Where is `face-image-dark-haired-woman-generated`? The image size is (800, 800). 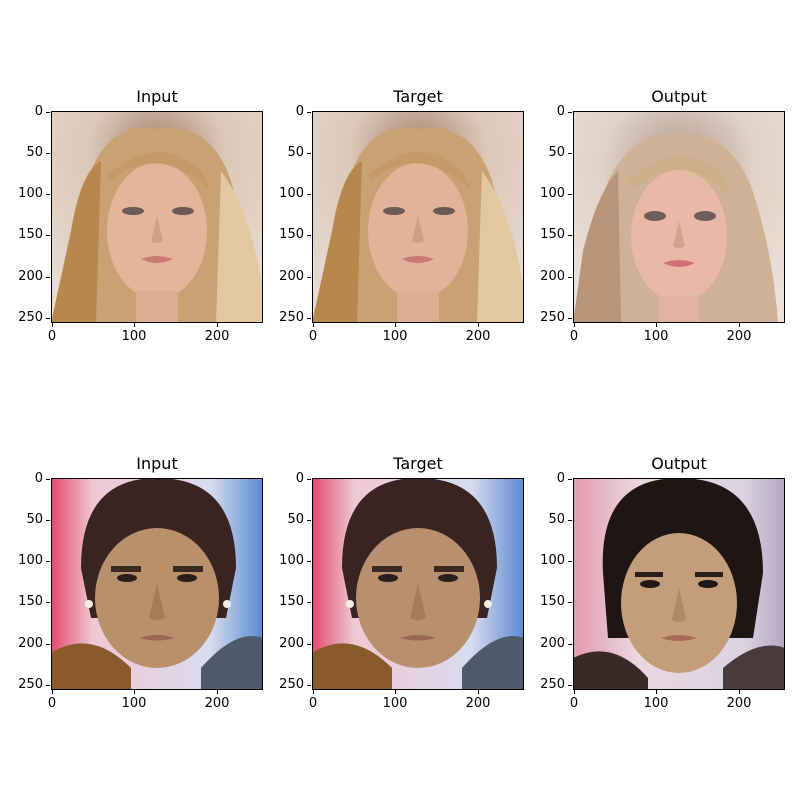 face-image-dark-haired-woman-generated is located at coordinates (679, 584).